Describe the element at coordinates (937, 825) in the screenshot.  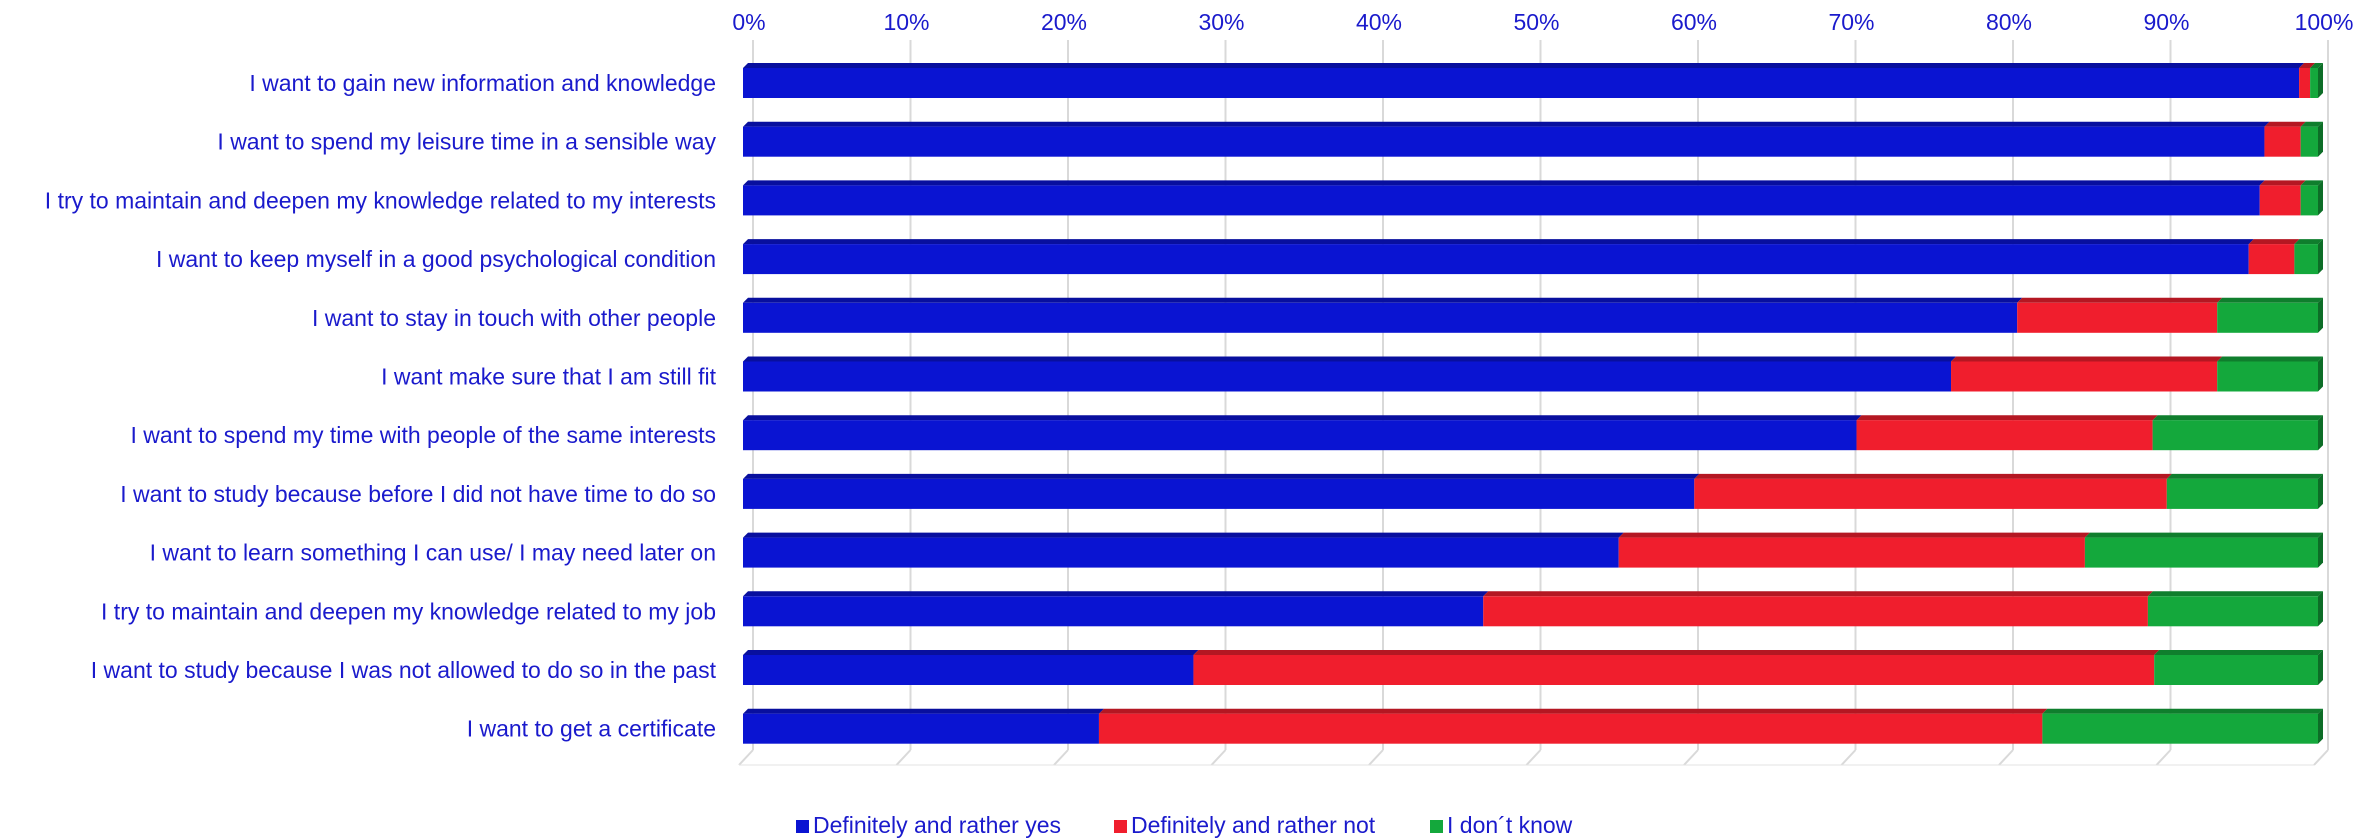
I see `legend-label: Definitely and rather yes` at that location.